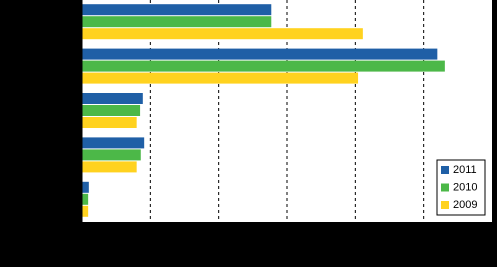 This screenshot has width=497, height=267. What do you see at coordinates (465, 187) in the screenshot?
I see `legend-label: 2010` at bounding box center [465, 187].